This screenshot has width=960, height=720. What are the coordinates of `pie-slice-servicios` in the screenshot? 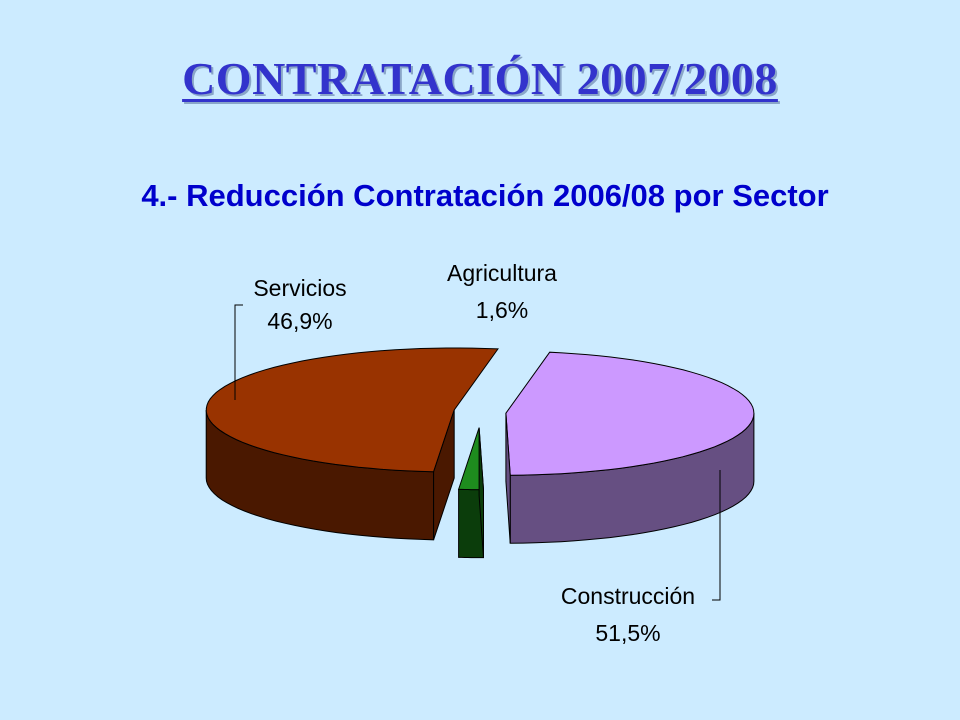 It's located at (630, 447).